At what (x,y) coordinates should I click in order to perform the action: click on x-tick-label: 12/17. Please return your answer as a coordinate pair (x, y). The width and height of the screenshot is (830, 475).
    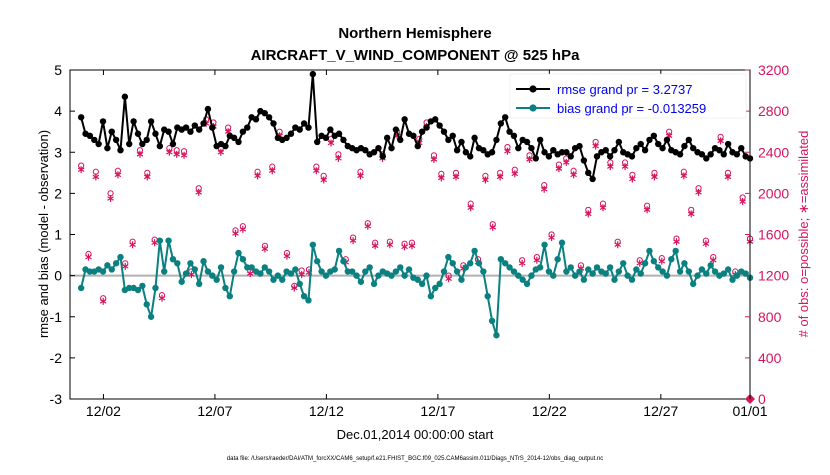
    Looking at the image, I should click on (437, 411).